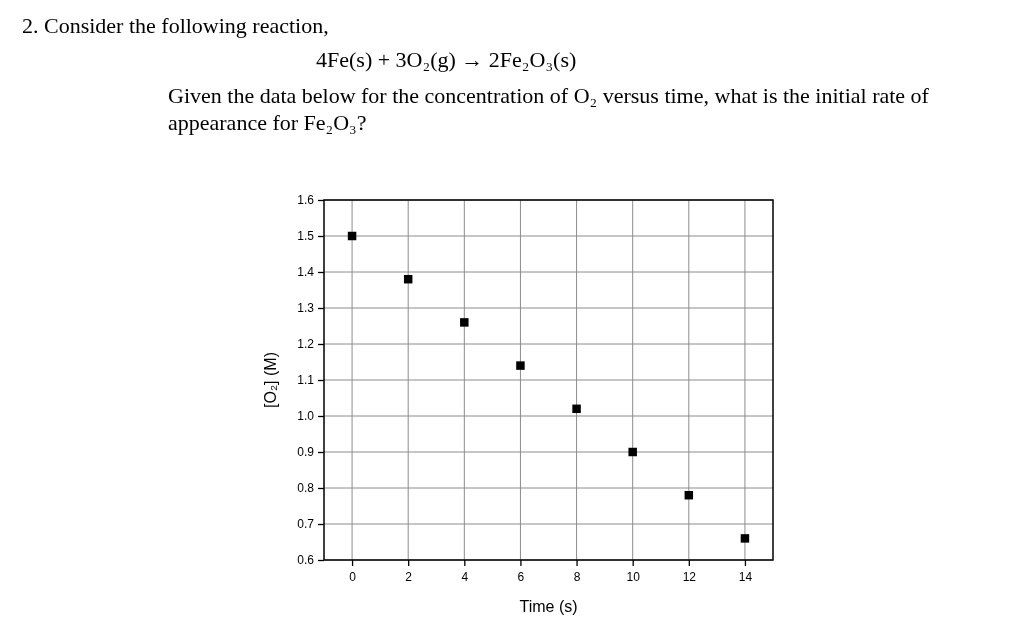  Describe the element at coordinates (465, 576) in the screenshot. I see `x-tick-label: 4` at that location.